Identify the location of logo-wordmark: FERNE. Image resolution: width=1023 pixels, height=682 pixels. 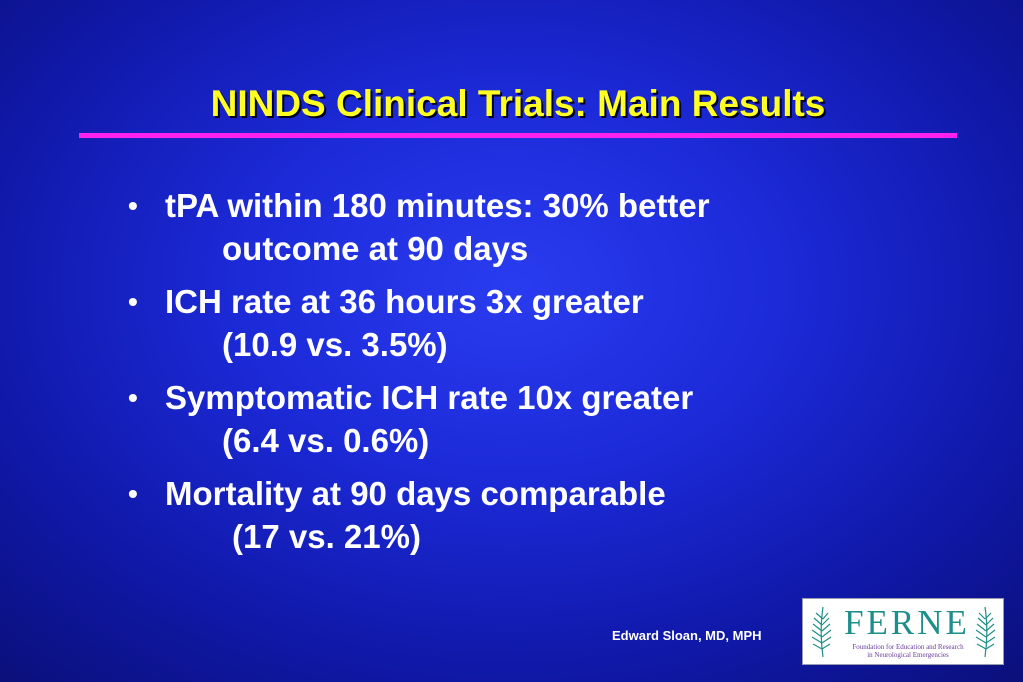
(907, 622).